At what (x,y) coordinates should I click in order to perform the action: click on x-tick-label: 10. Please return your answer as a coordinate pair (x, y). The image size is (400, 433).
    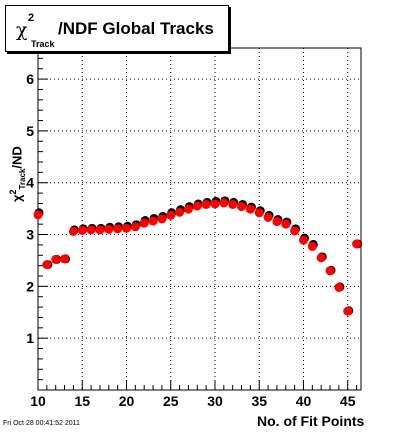
    Looking at the image, I should click on (38, 401).